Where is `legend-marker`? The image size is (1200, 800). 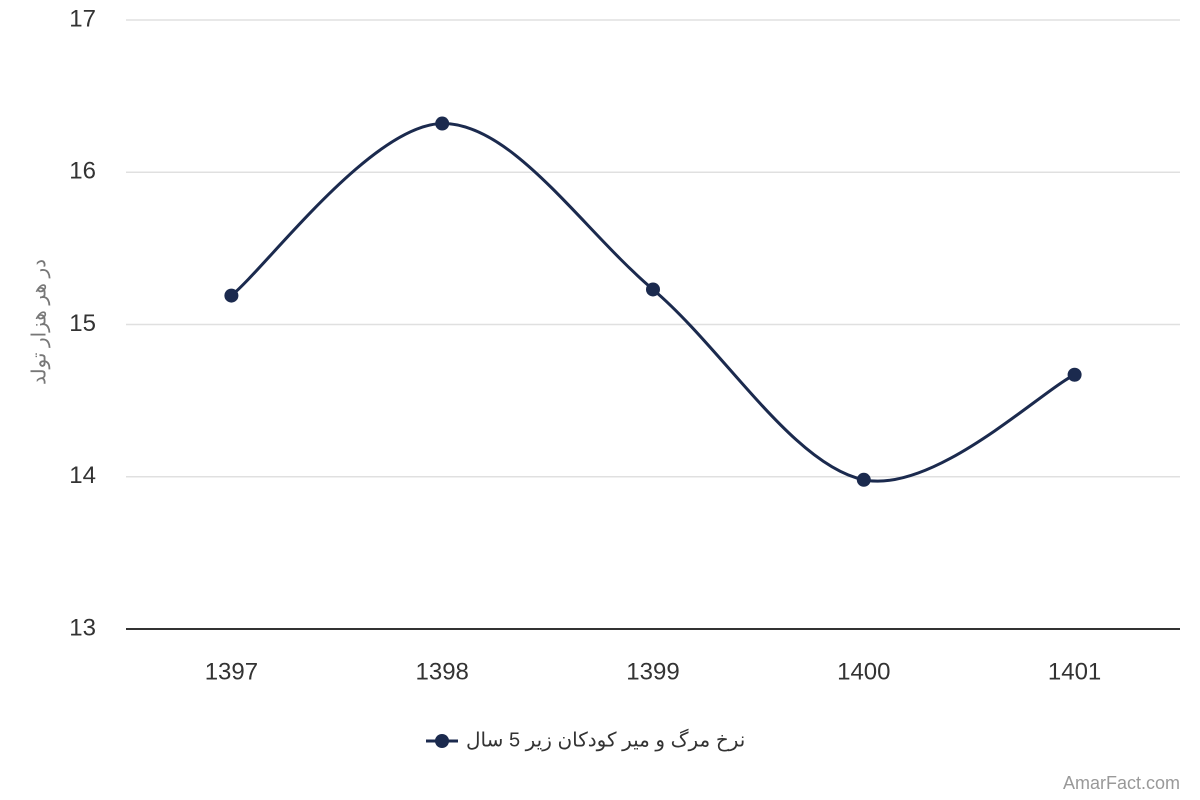 legend-marker is located at coordinates (442, 741).